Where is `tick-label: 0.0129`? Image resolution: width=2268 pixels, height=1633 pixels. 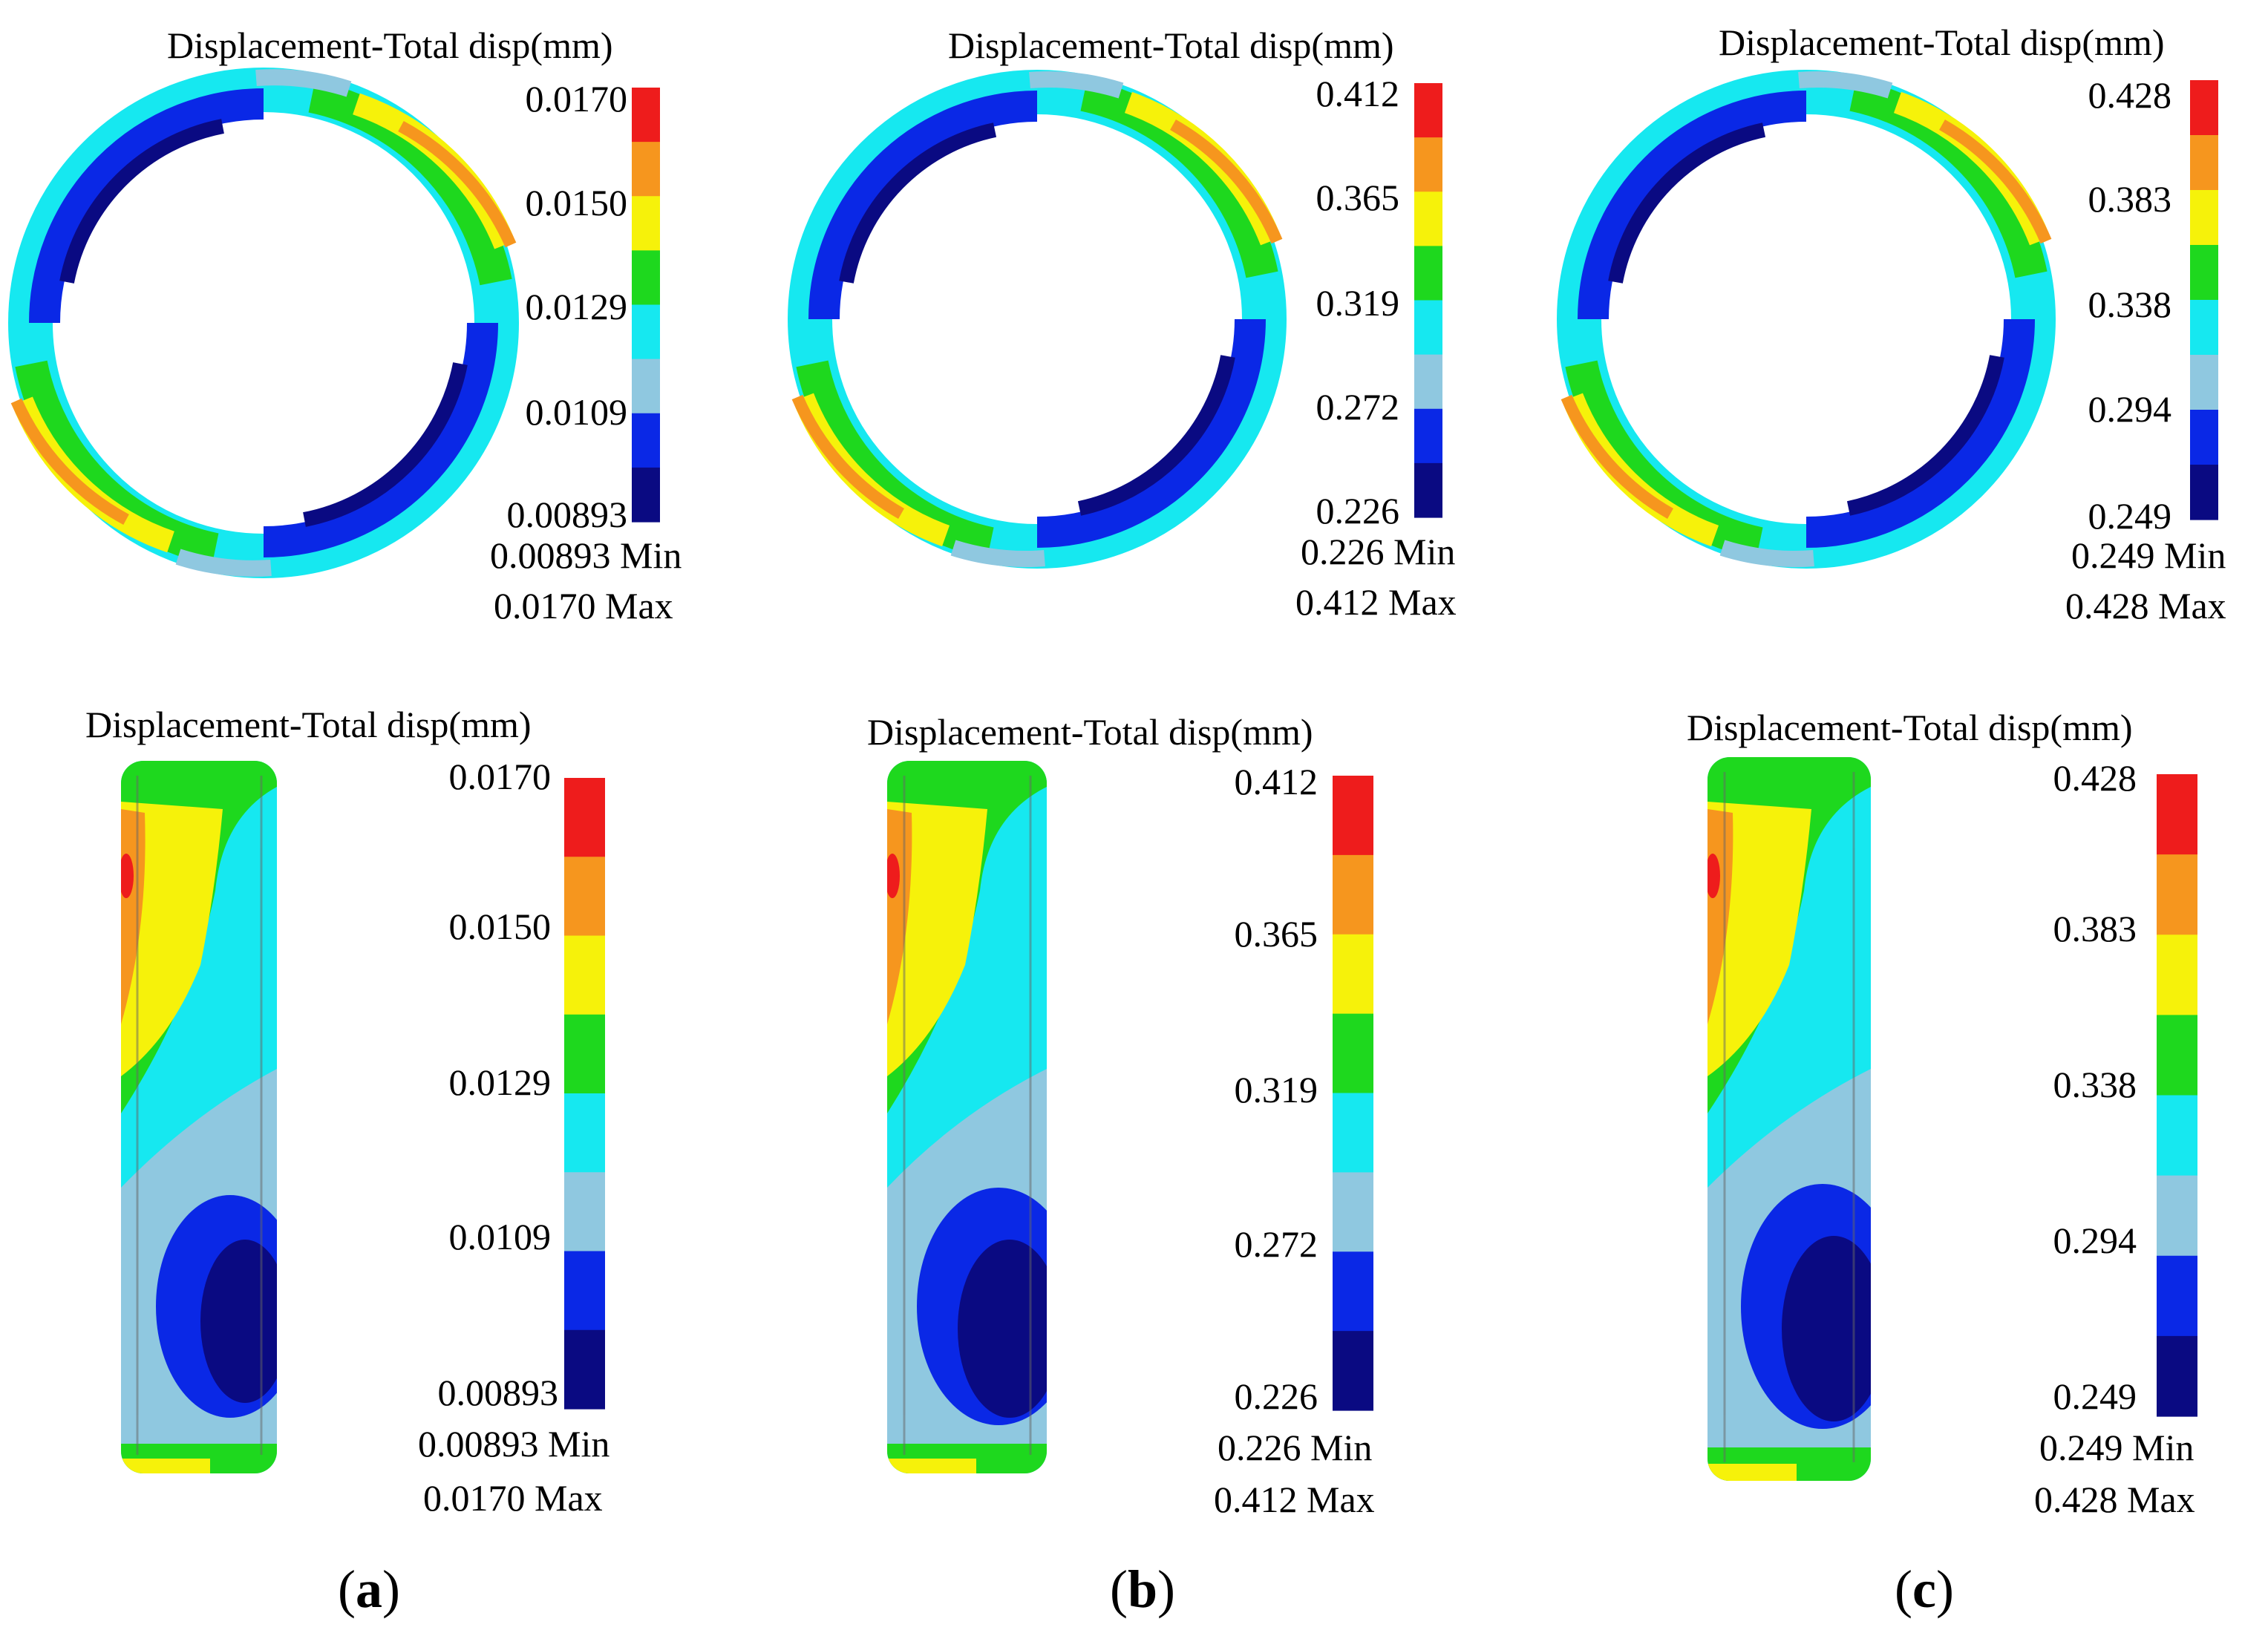 tick-label: 0.0129 is located at coordinates (577, 307).